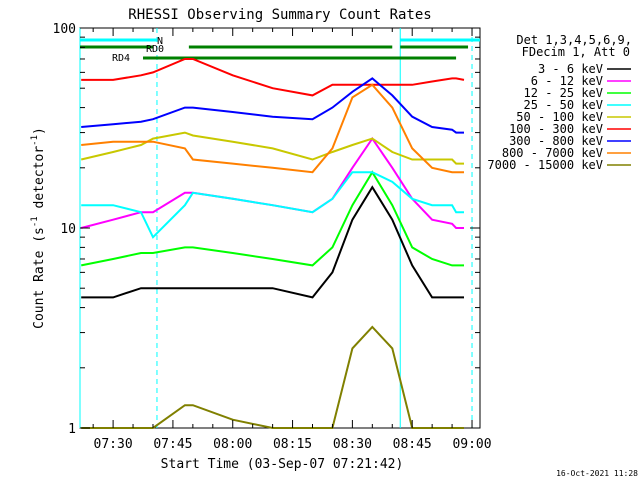 Image resolution: width=640 pixels, height=480 pixels. What do you see at coordinates (39, 131) in the screenshot?
I see `y-axis-label-end: )` at bounding box center [39, 131].